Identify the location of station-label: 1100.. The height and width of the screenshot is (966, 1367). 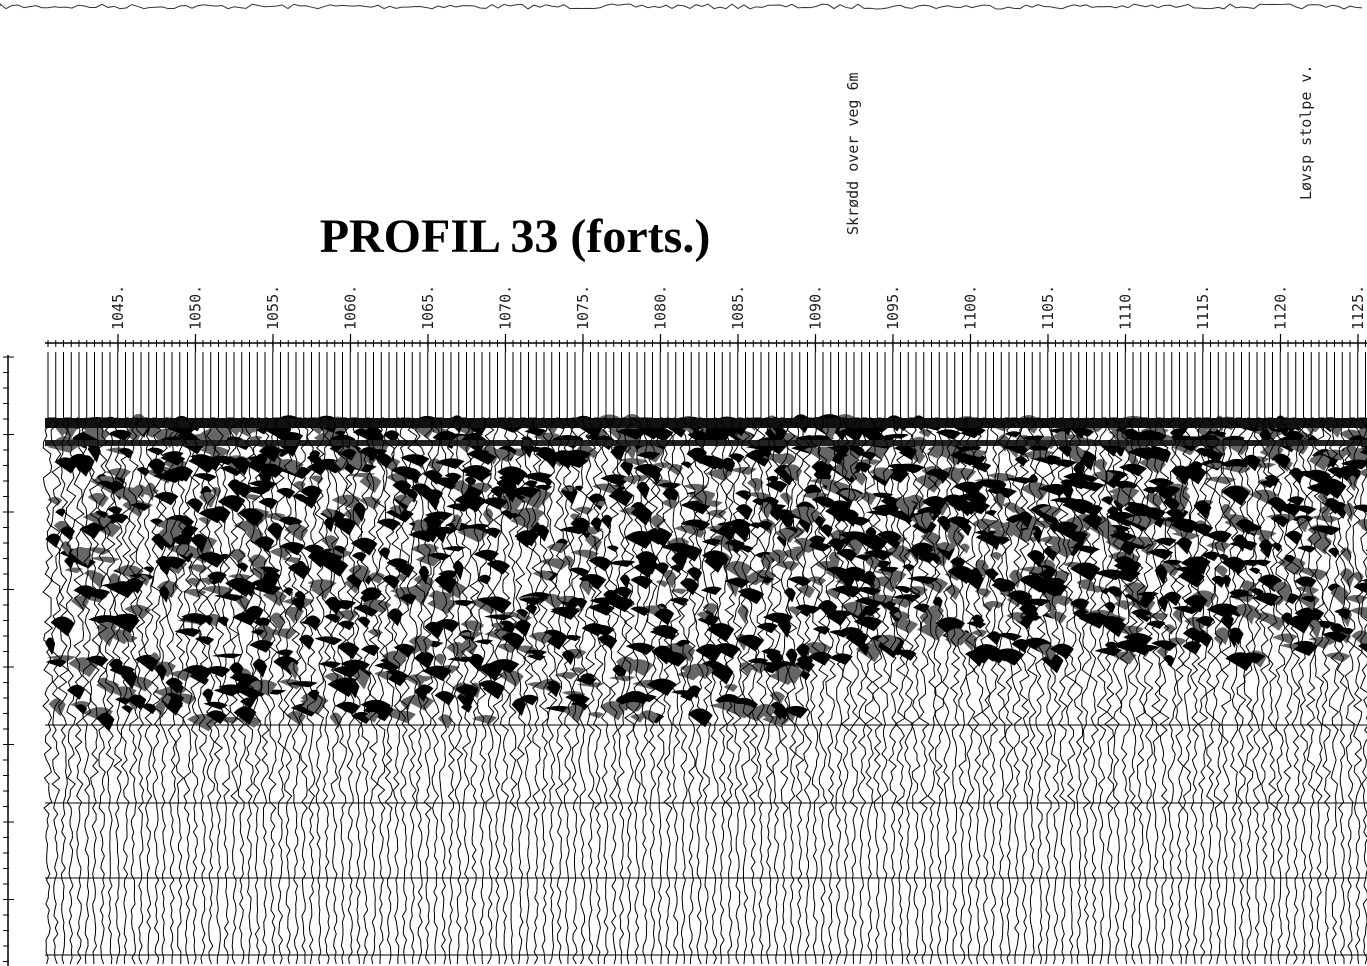
(971, 307).